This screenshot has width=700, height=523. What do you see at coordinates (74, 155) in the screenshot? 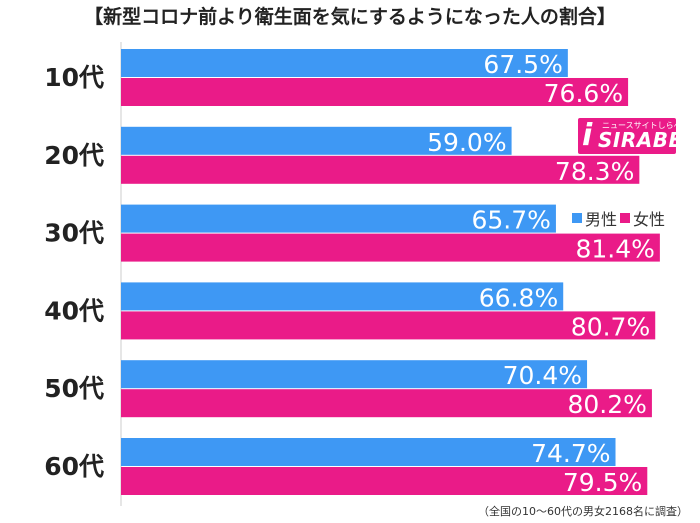
I see `category-label: 20代` at bounding box center [74, 155].